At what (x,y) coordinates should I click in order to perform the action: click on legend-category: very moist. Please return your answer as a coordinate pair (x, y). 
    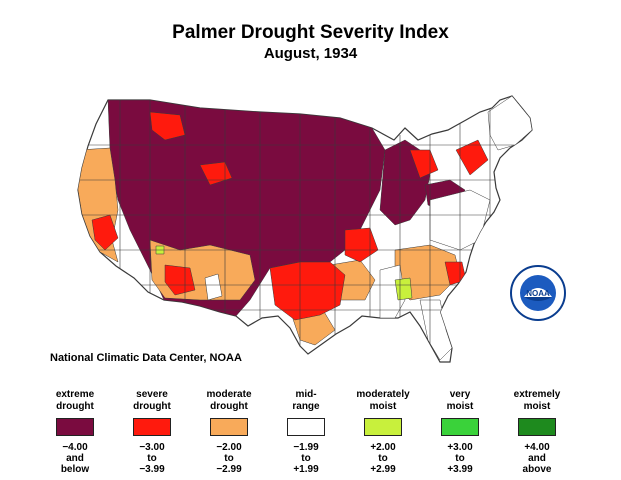
    Looking at the image, I should click on (460, 399).